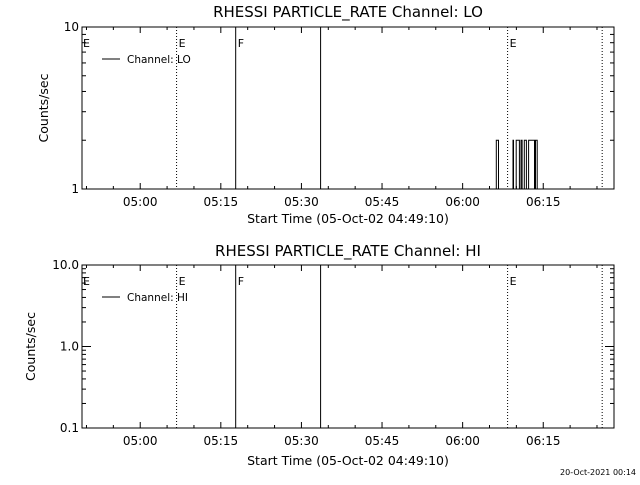 This screenshot has width=640, height=485. I want to click on y-tick-label: 1, so click(75, 189).